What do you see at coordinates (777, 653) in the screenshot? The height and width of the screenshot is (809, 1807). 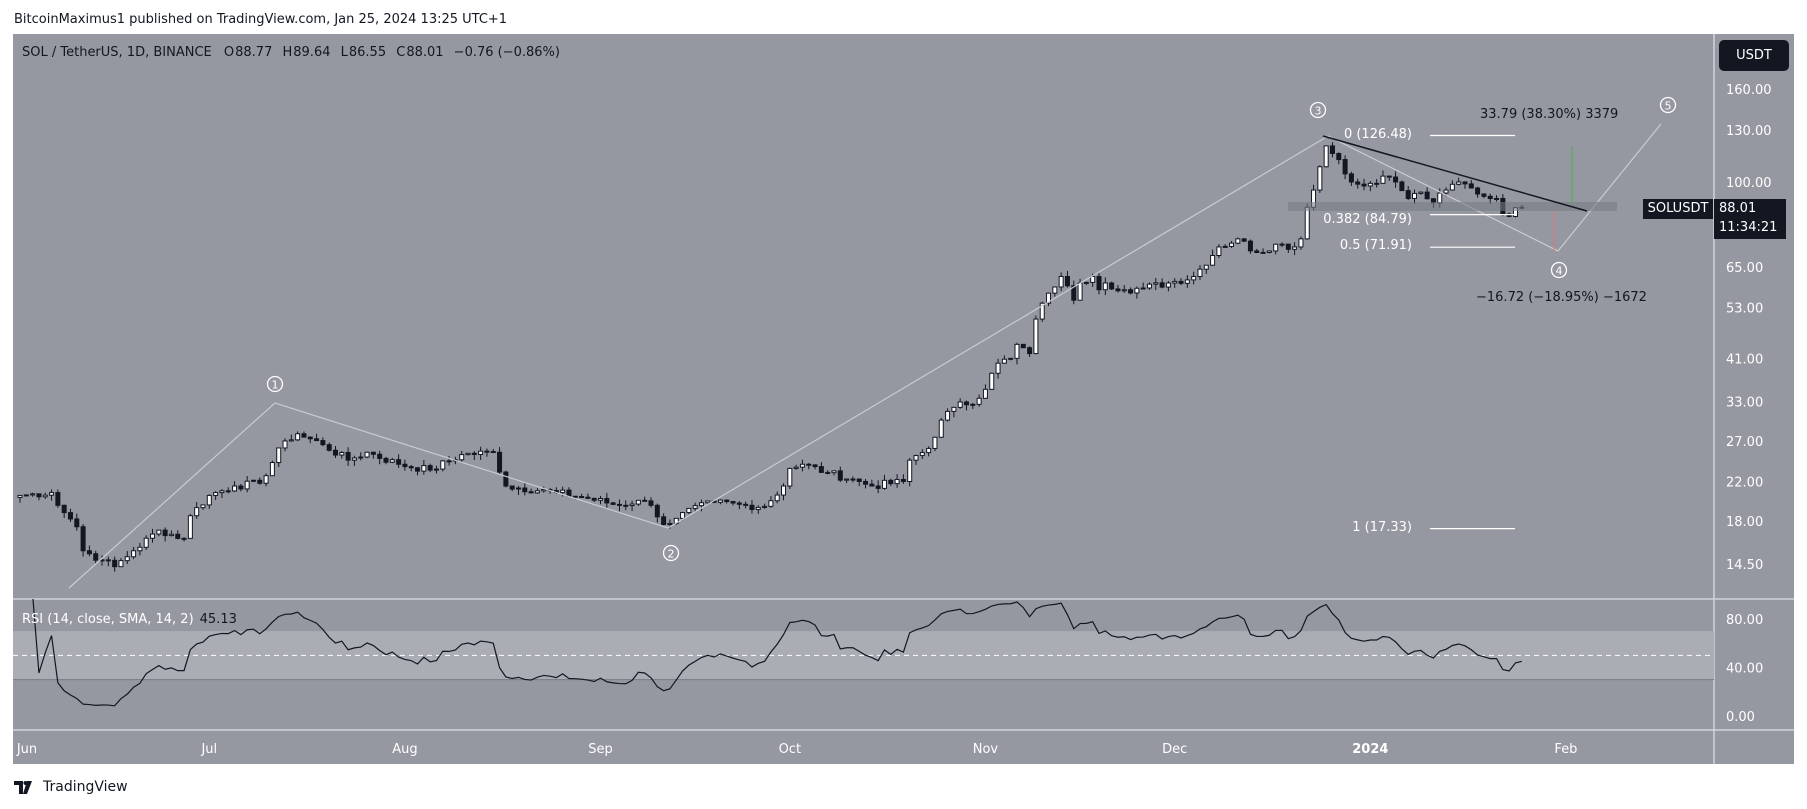 I see `rsi-line` at bounding box center [777, 653].